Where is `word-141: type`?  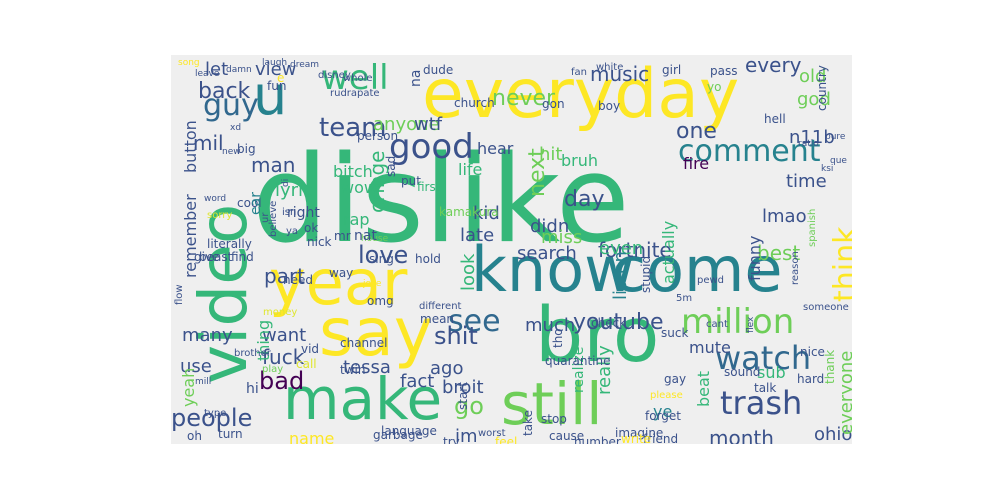 word-141: type is located at coordinates (215, 413).